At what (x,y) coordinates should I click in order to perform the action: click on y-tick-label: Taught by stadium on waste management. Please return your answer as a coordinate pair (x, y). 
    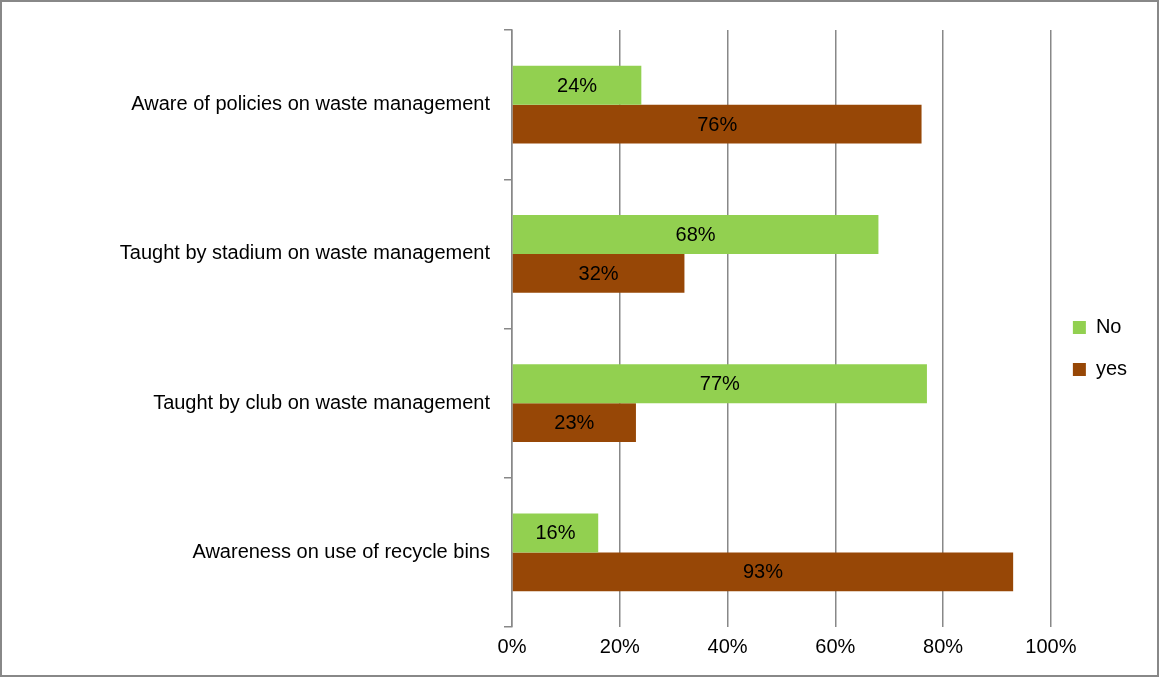
    Looking at the image, I should click on (305, 252).